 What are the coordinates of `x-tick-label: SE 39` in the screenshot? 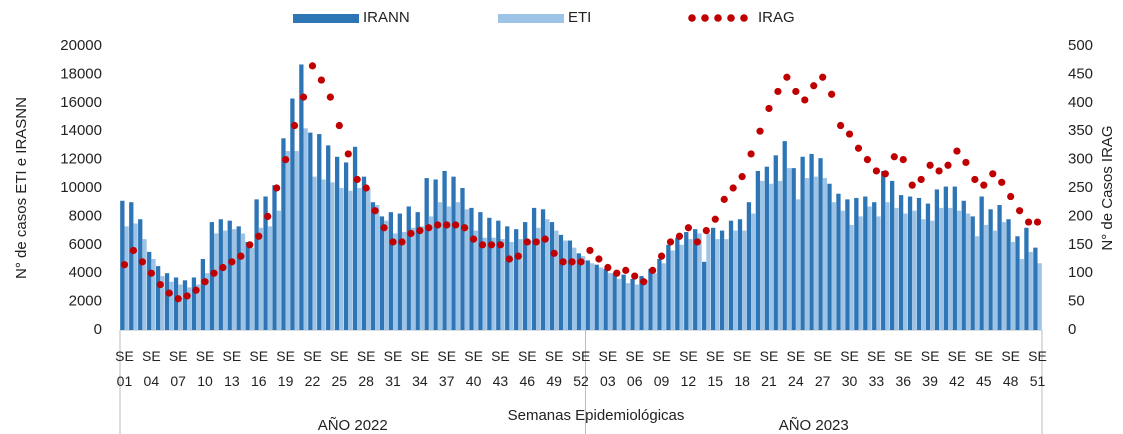 It's located at (930, 368).